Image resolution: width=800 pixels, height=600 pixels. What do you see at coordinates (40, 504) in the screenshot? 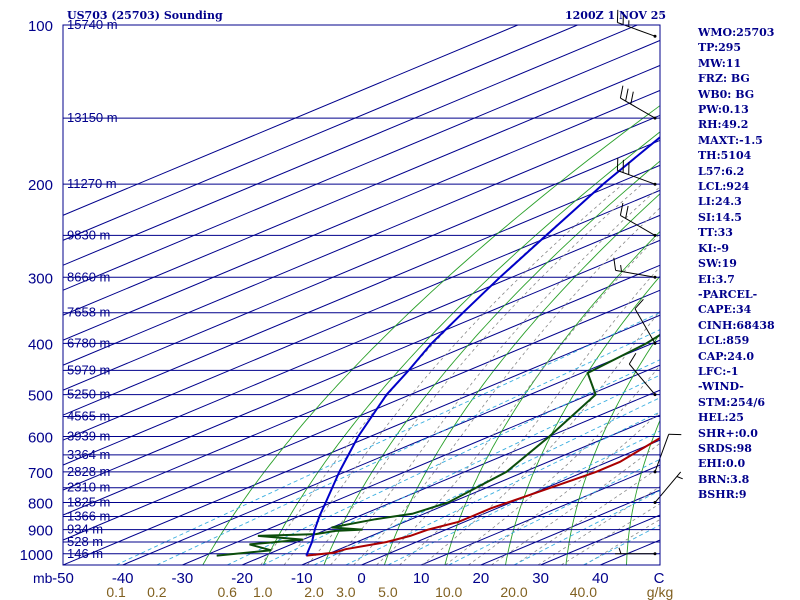
I see `pressure-tick-label: 800` at bounding box center [40, 504].